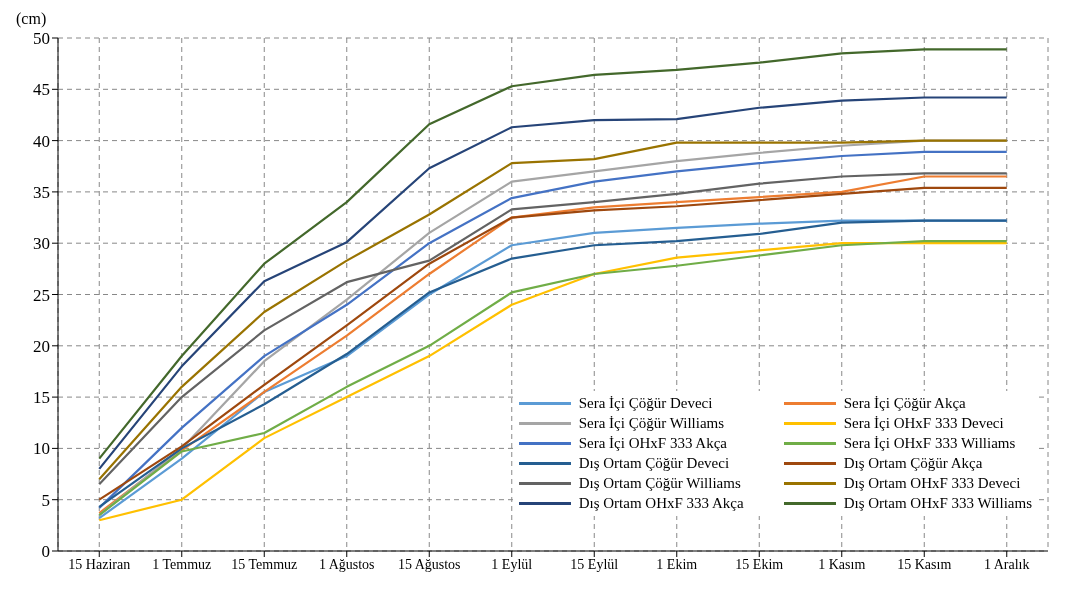  Describe the element at coordinates (677, 564) in the screenshot. I see `x-tick-label: 1 Ekim` at that location.